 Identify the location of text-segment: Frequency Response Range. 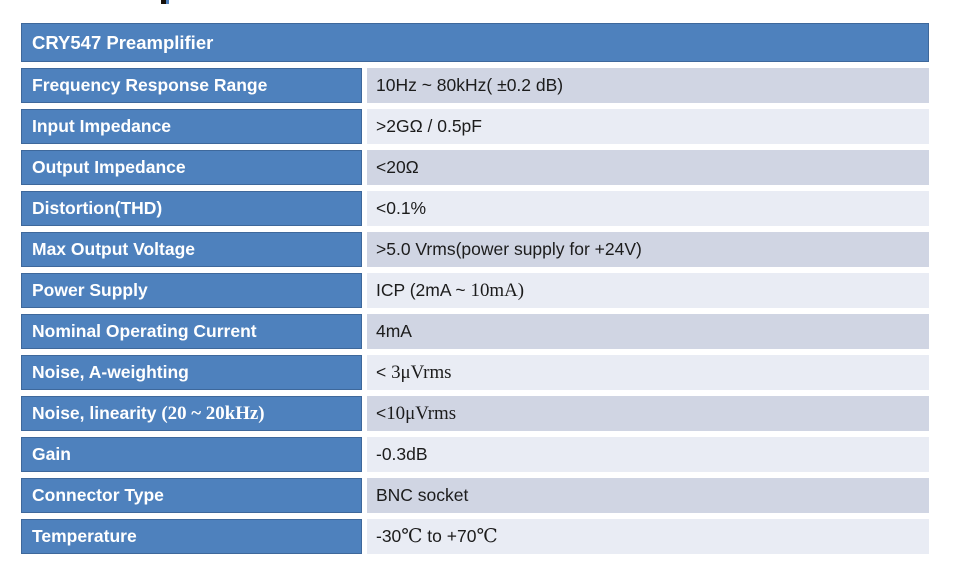
(150, 85).